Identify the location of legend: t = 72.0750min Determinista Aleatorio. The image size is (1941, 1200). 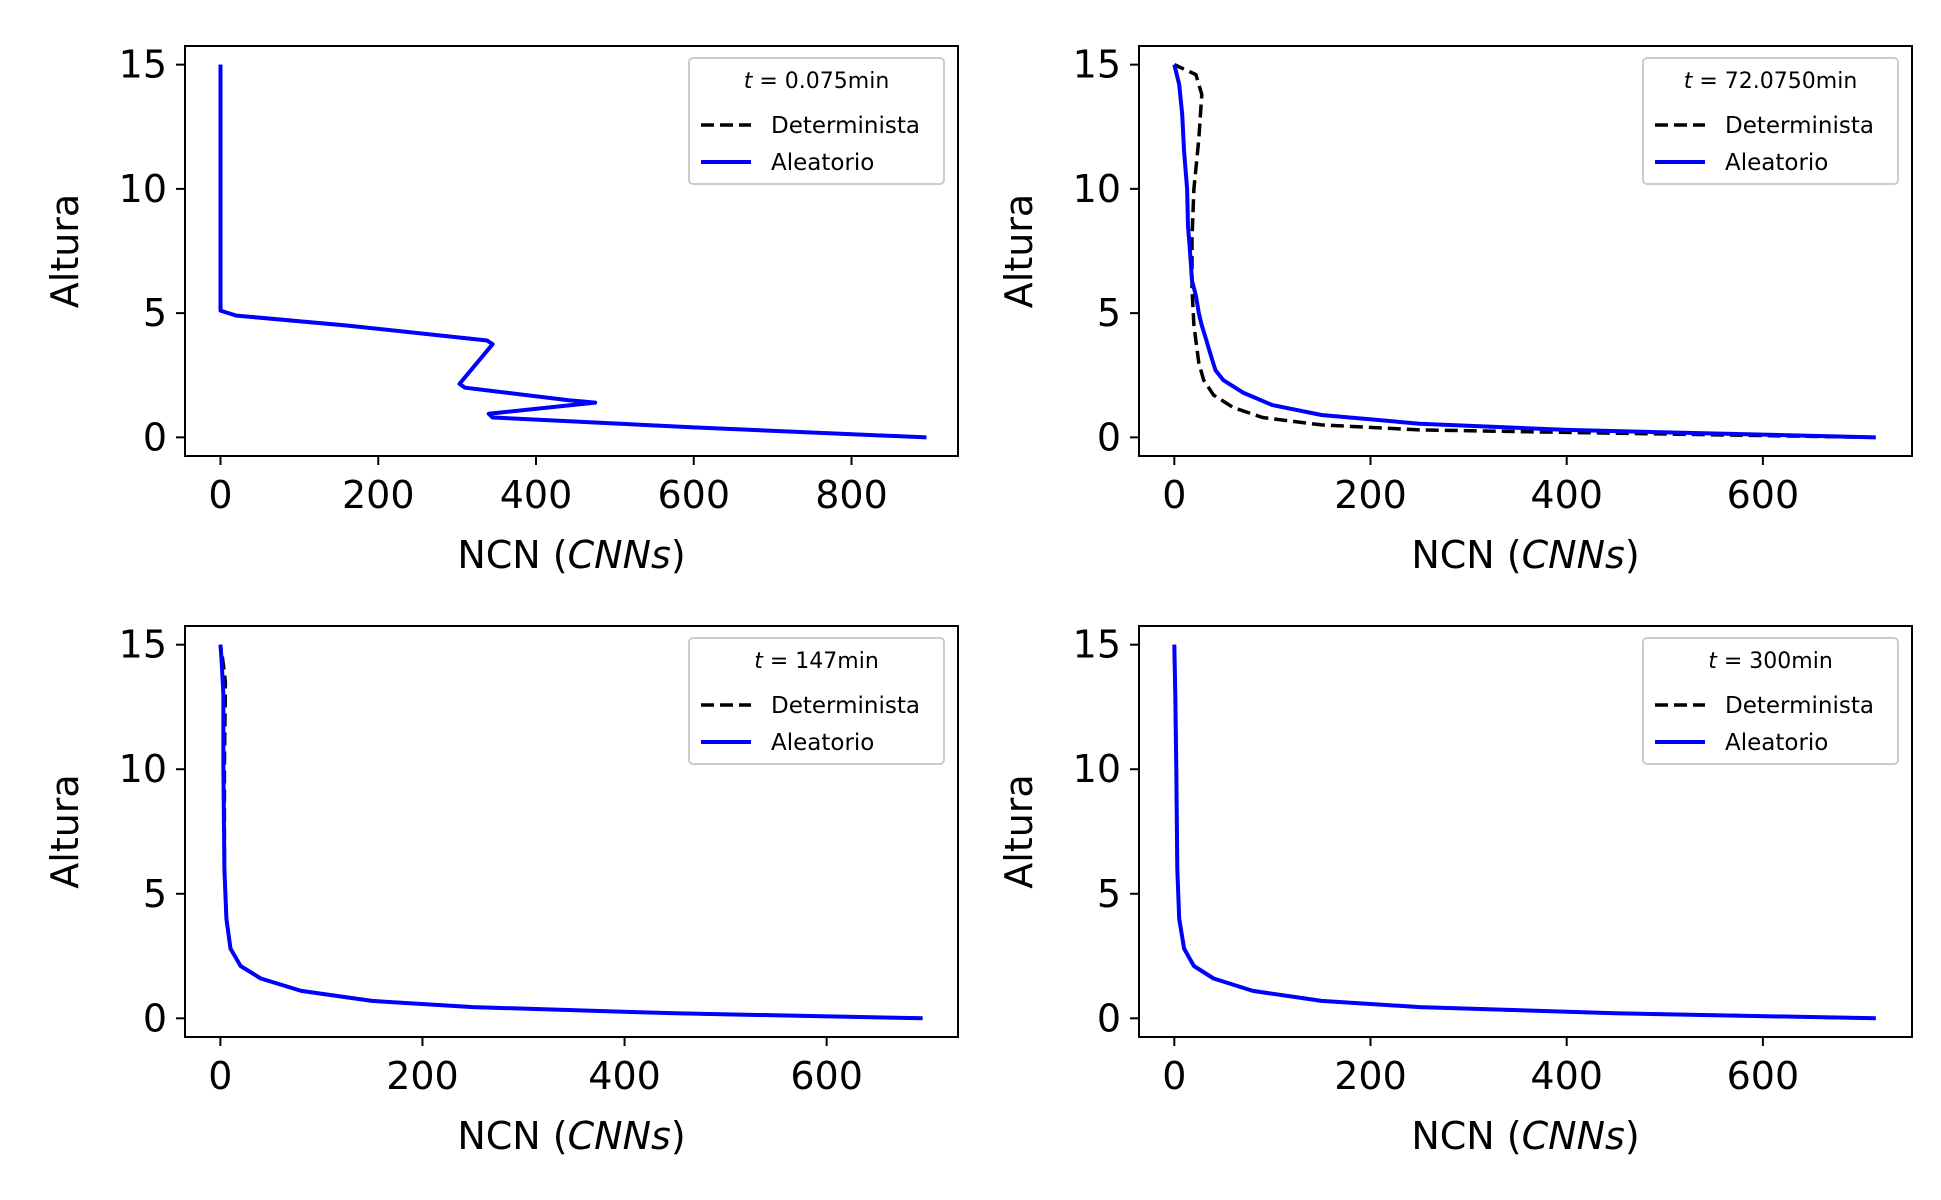
(1770, 121).